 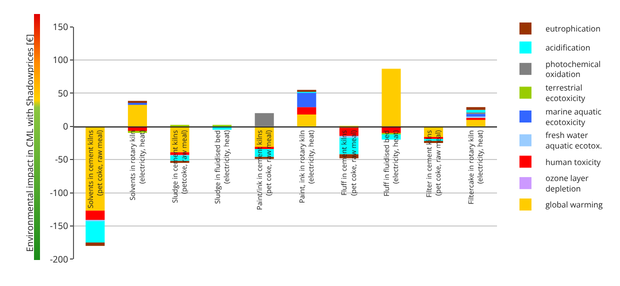 What do you see at coordinates (573, 141) in the screenshot?
I see `legend-label: fresh water aquatic ecotox.` at bounding box center [573, 141].